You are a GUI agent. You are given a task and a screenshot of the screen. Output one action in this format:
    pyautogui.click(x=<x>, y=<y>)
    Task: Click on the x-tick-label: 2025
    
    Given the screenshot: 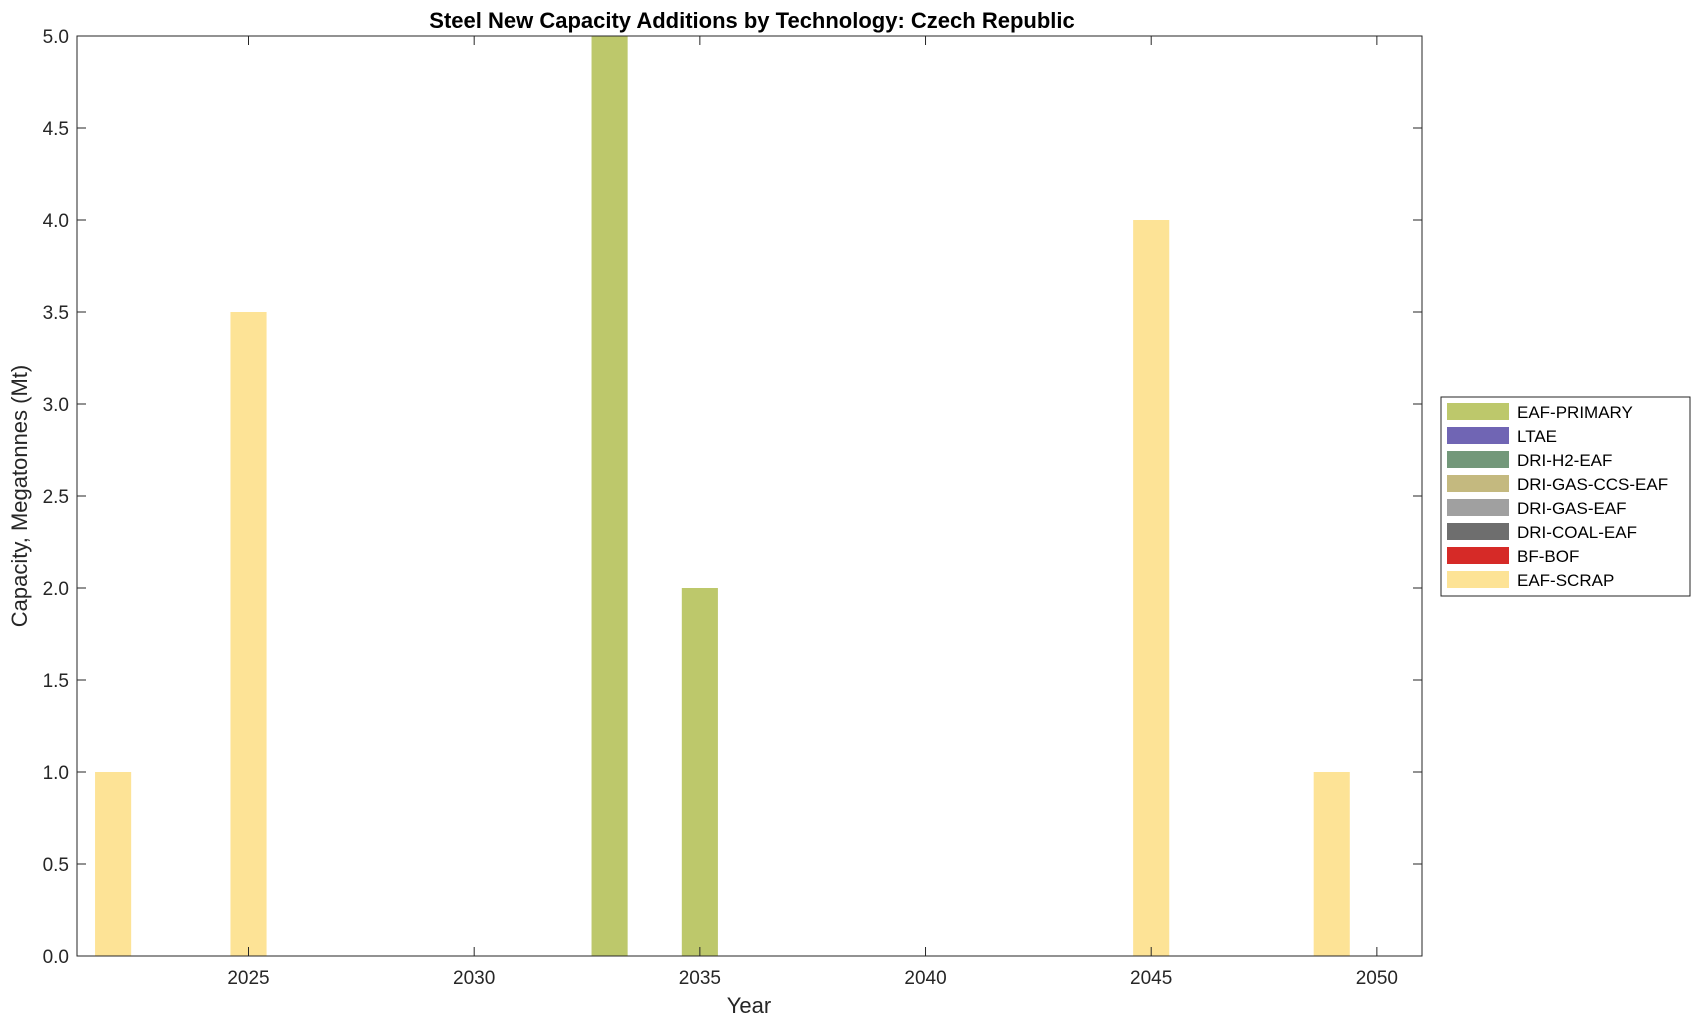 What is the action you would take?
    pyautogui.click(x=248, y=978)
    